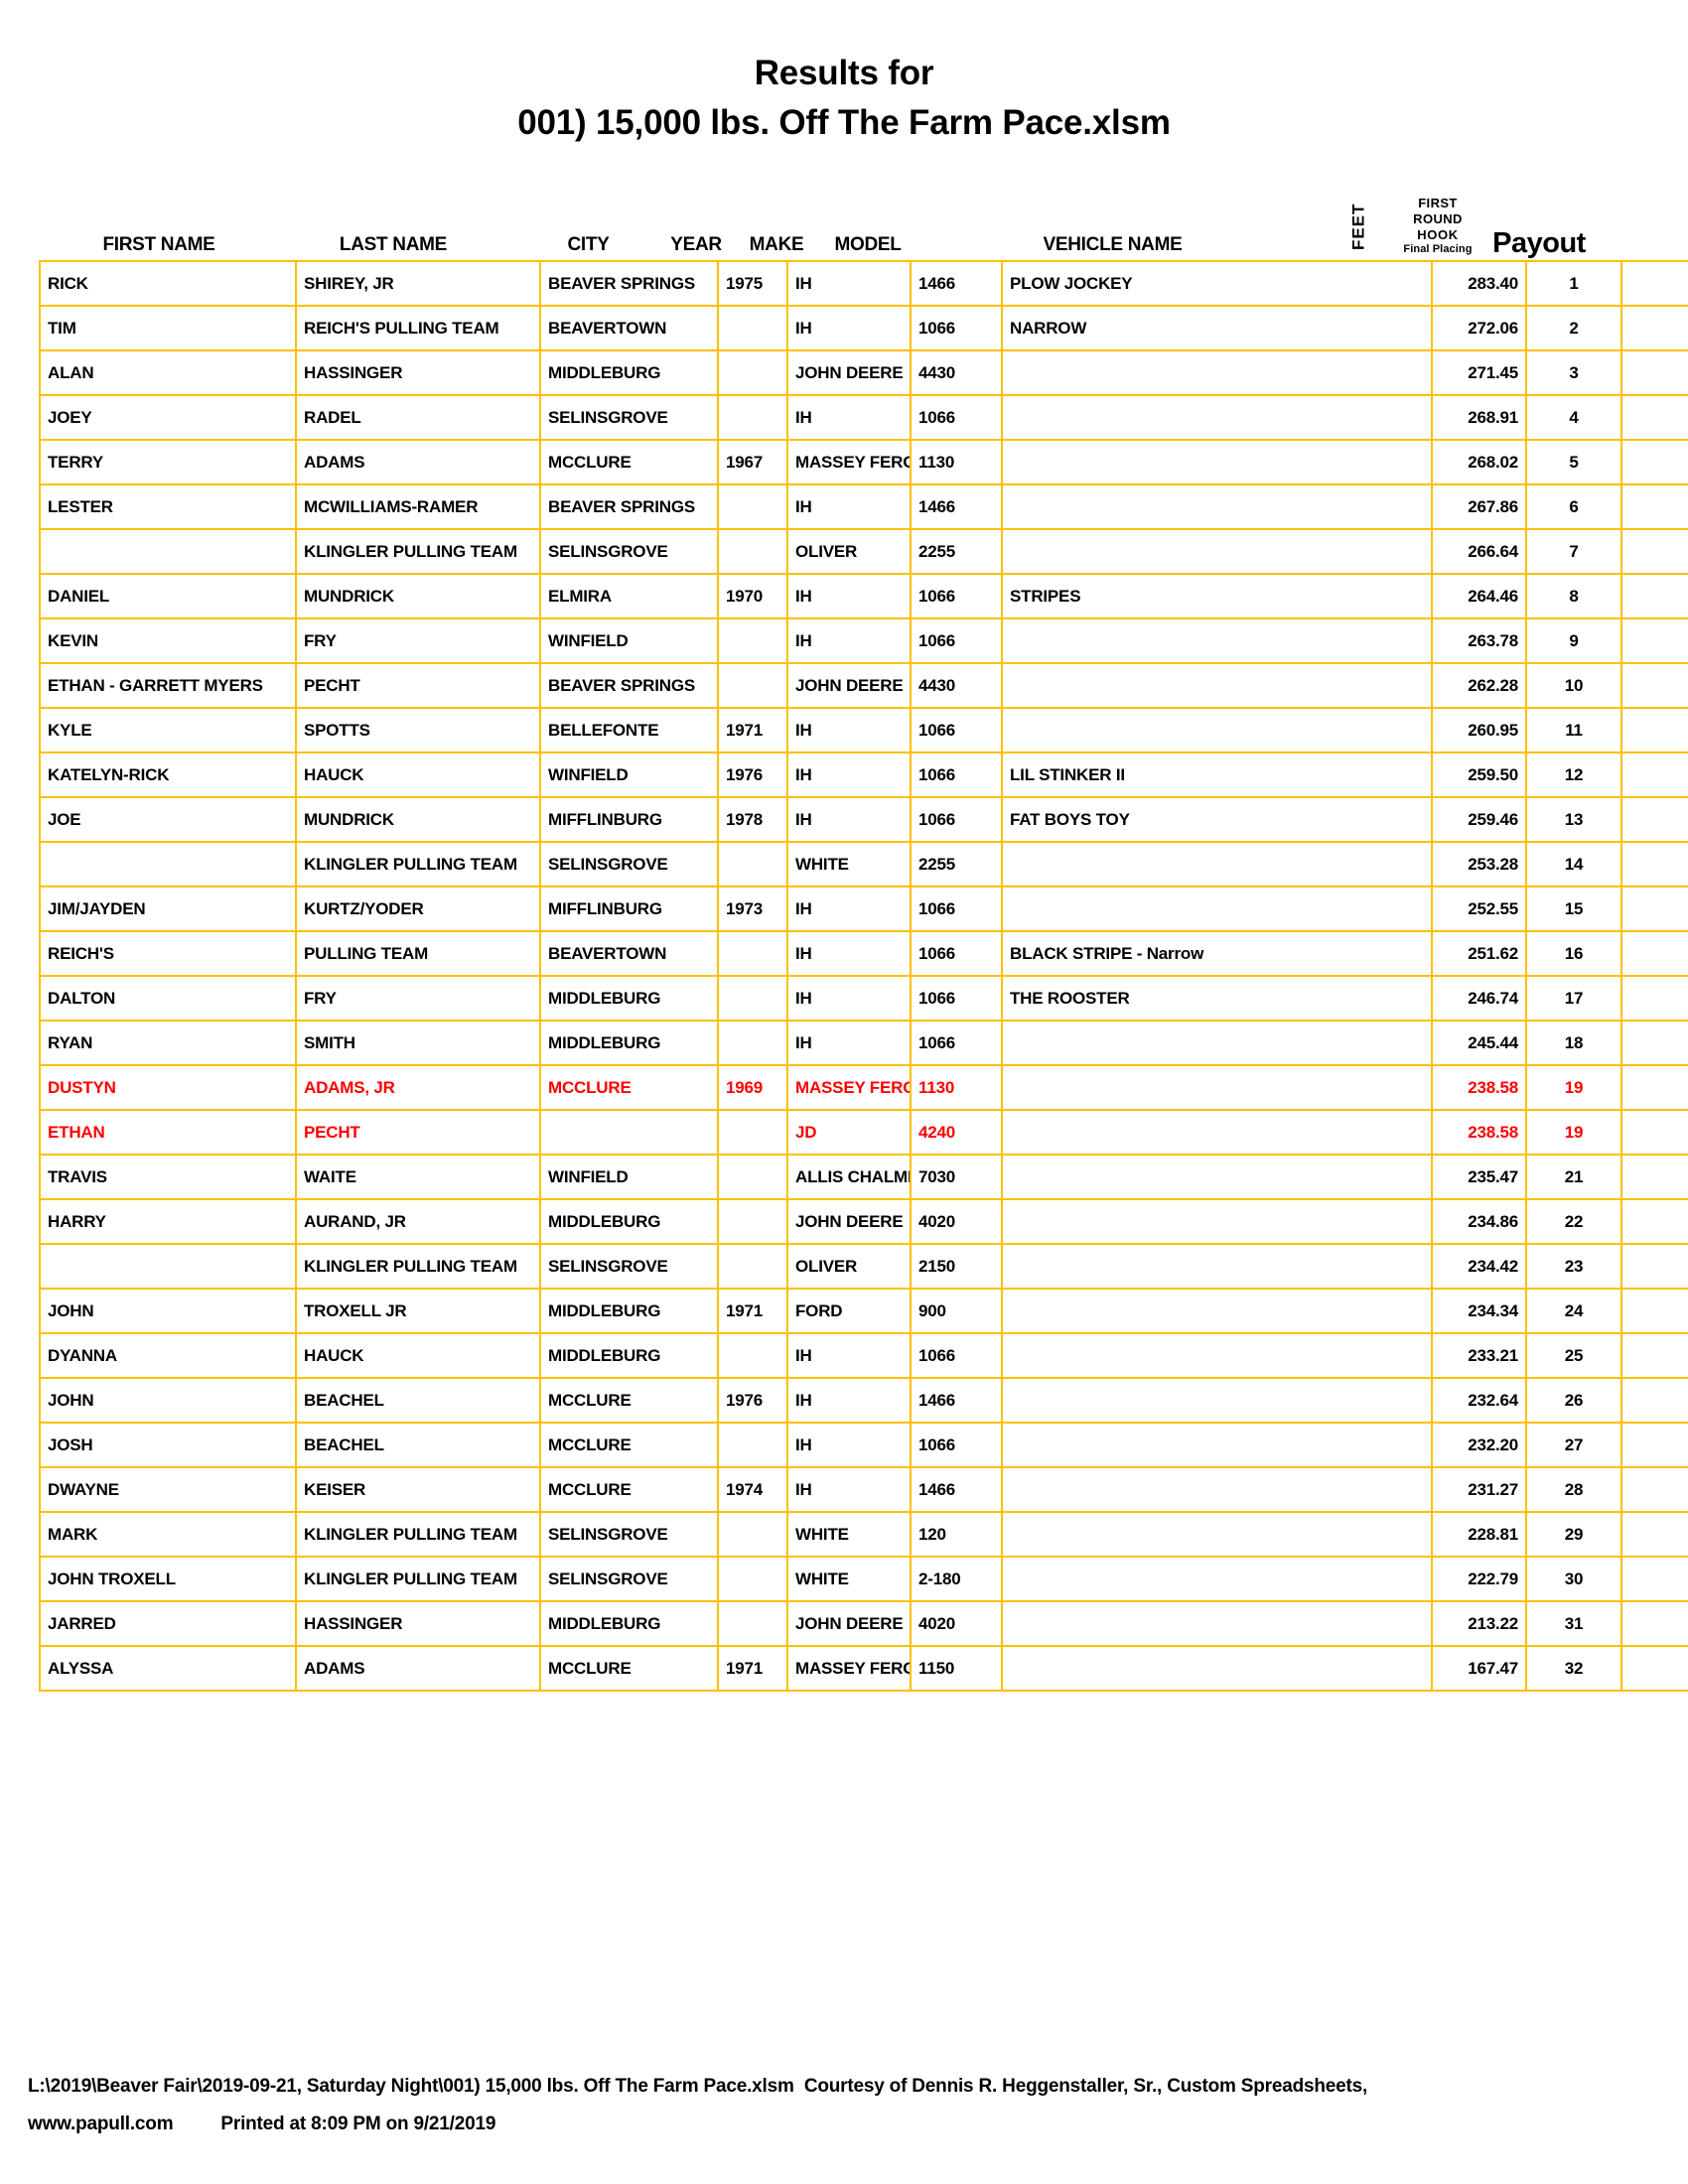  Describe the element at coordinates (168, 1087) in the screenshot. I see `cell-first-name: DUSTYN` at that location.